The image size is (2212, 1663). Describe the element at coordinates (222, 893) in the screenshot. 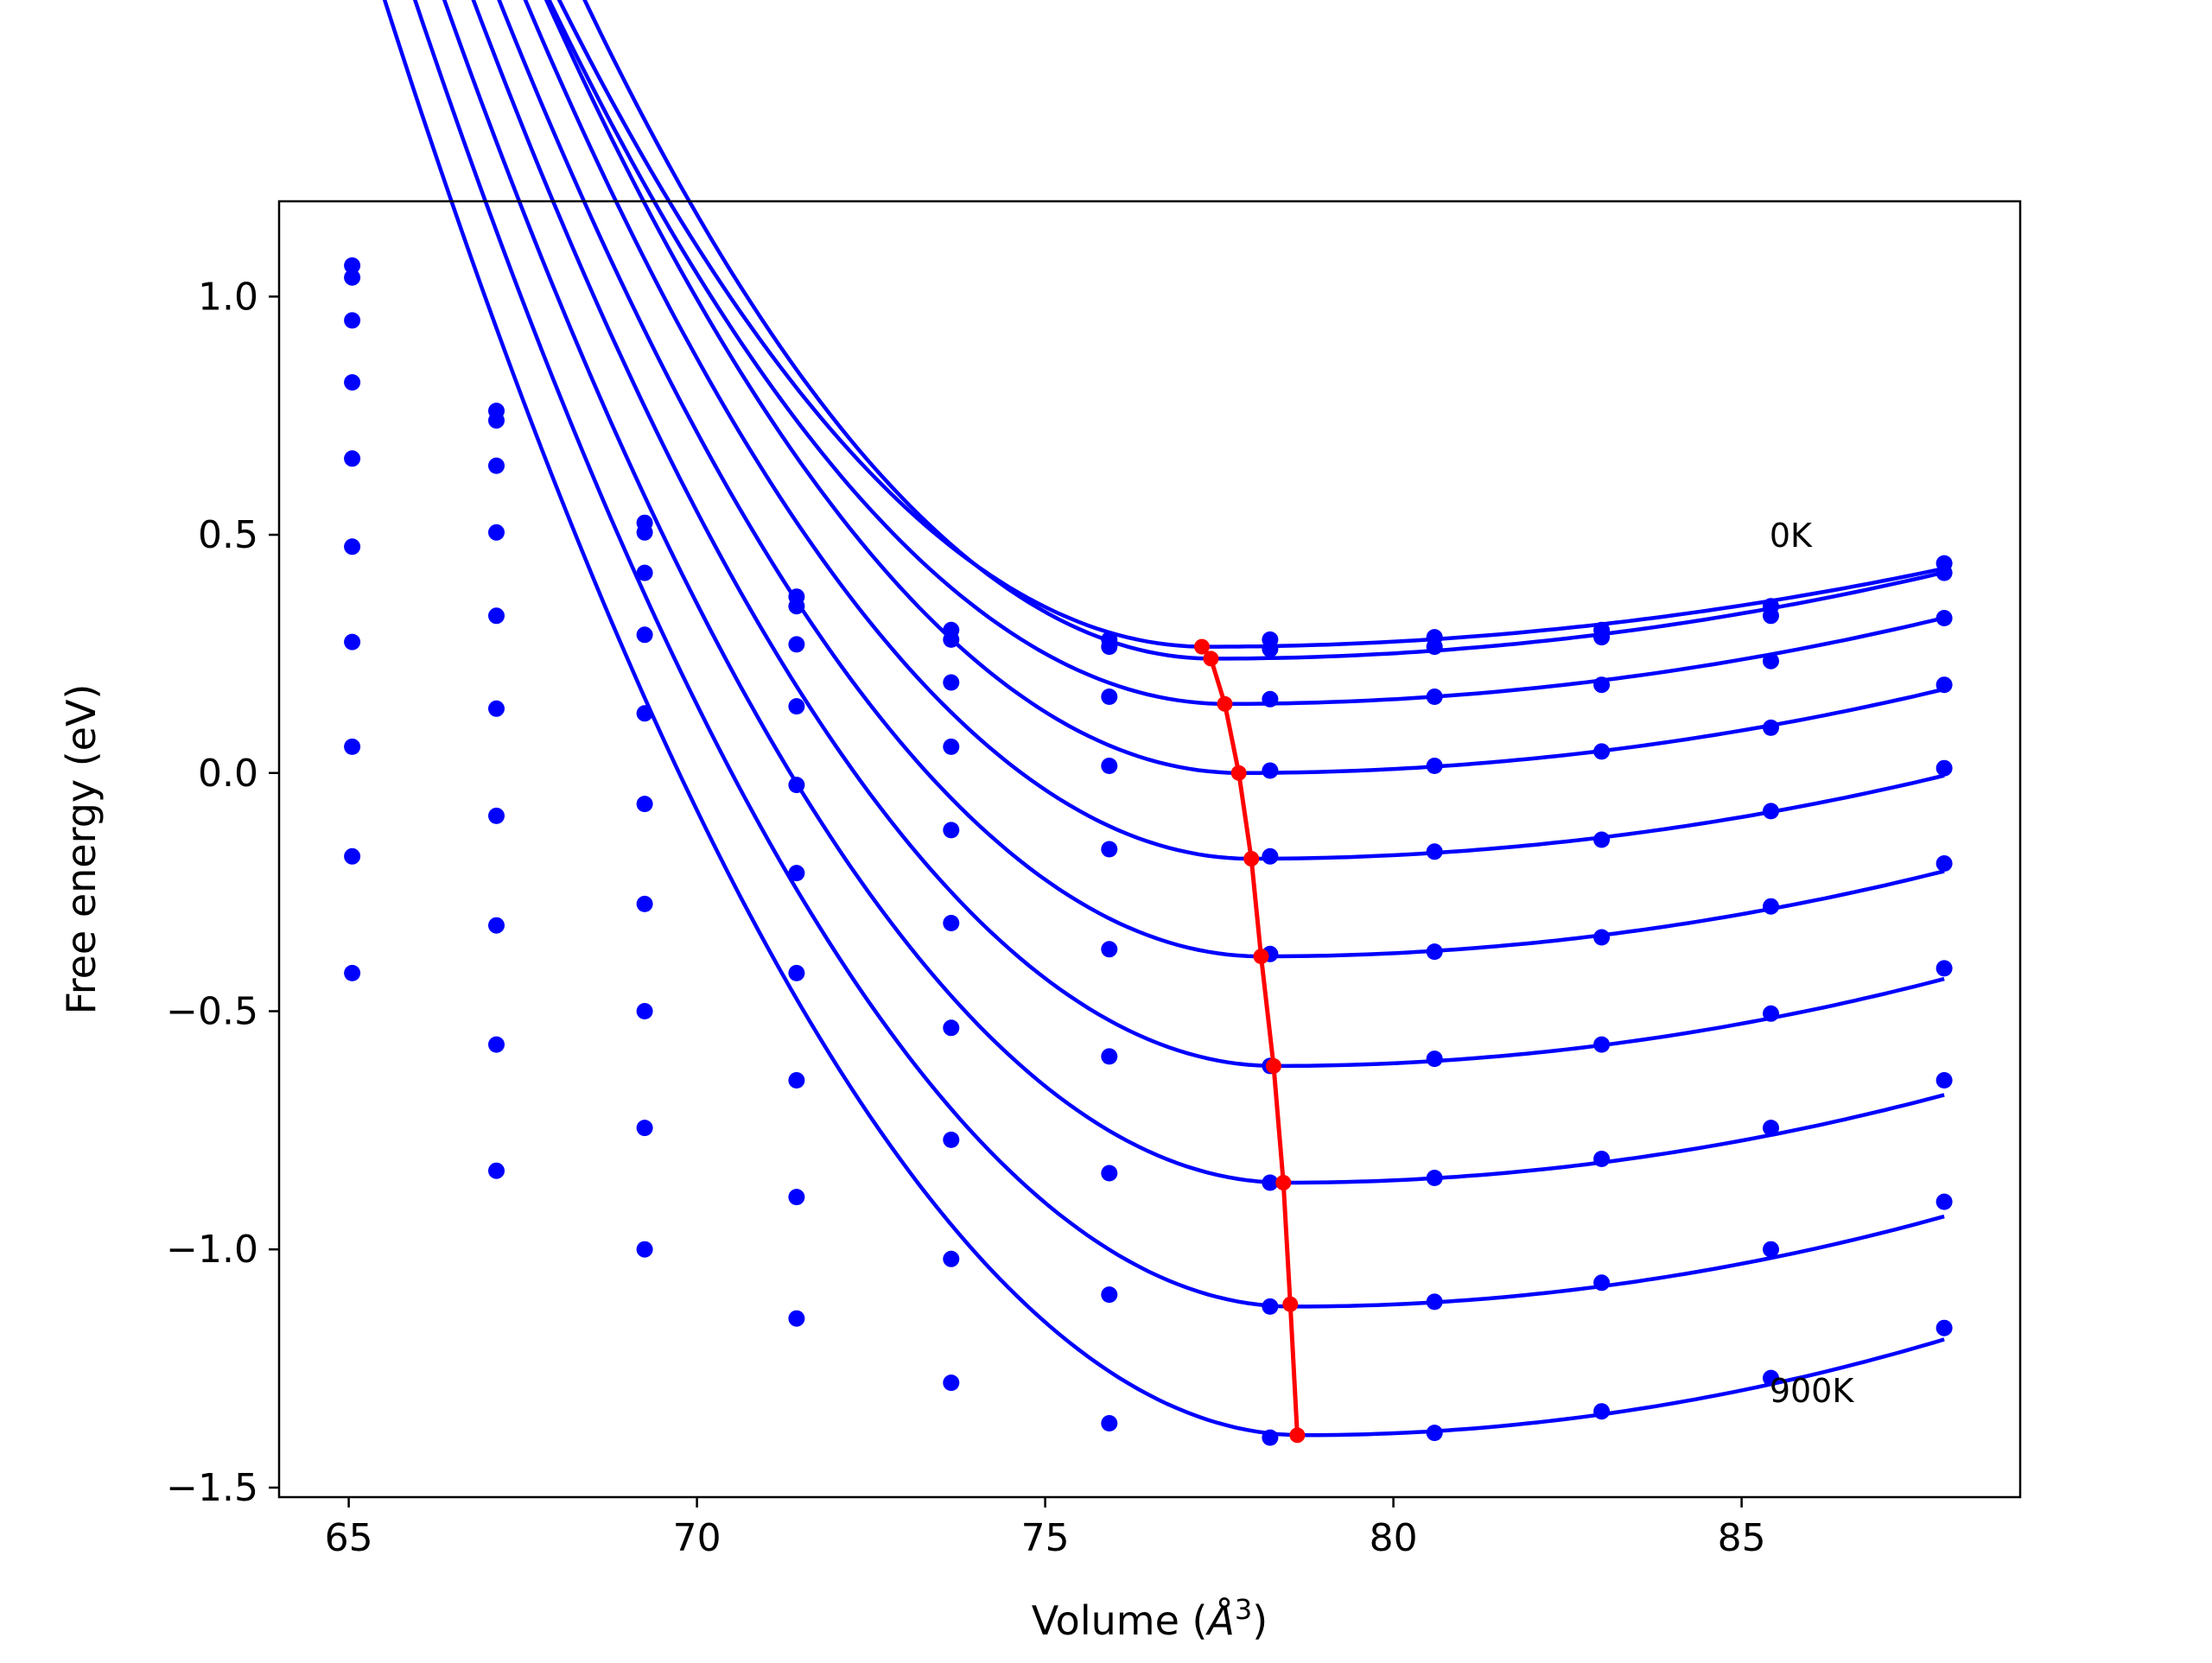

I see `y-axis-ticks: −1.5 −1.0 −0.5 0.0 0.5 1.0` at that location.